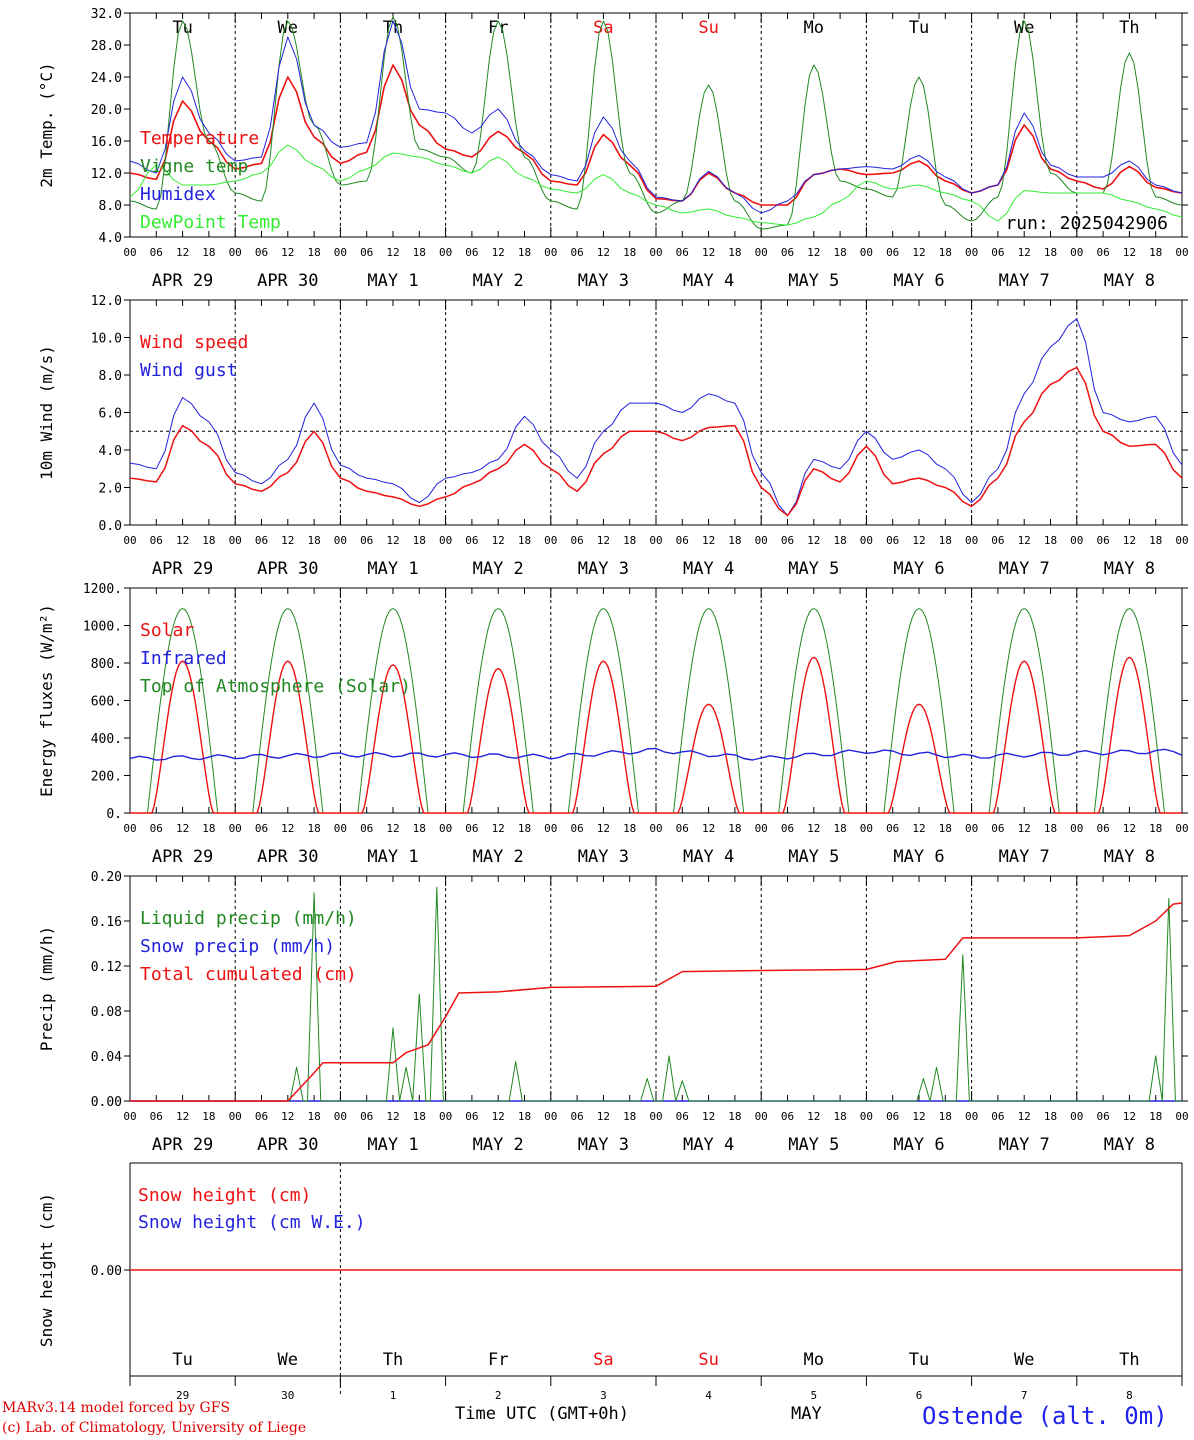 This screenshot has width=1194, height=1440. What do you see at coordinates (183, 658) in the screenshot?
I see `legend-entry: Infrared` at bounding box center [183, 658].